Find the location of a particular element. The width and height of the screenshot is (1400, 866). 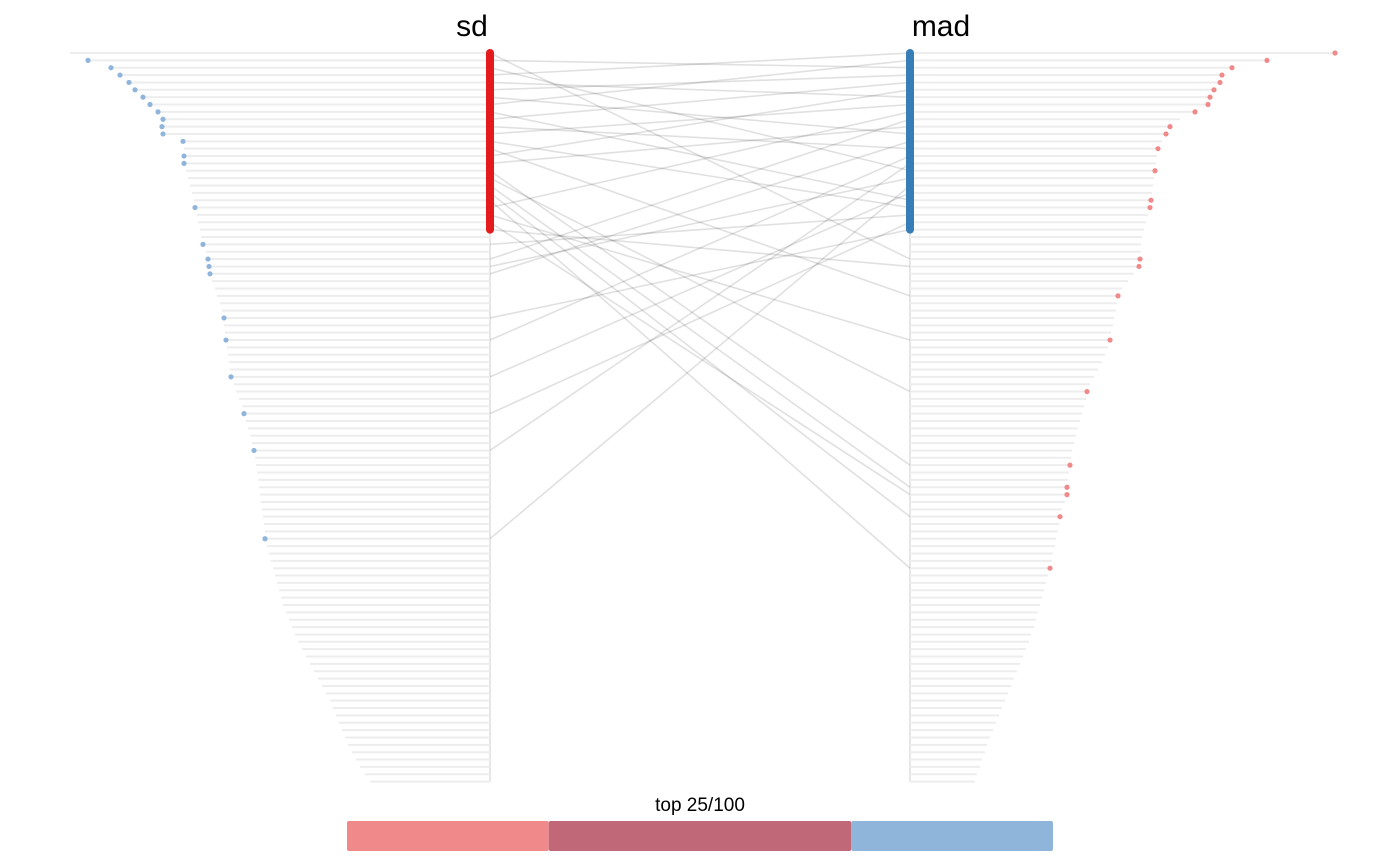

axis-title-left: sd is located at coordinates (472, 26).